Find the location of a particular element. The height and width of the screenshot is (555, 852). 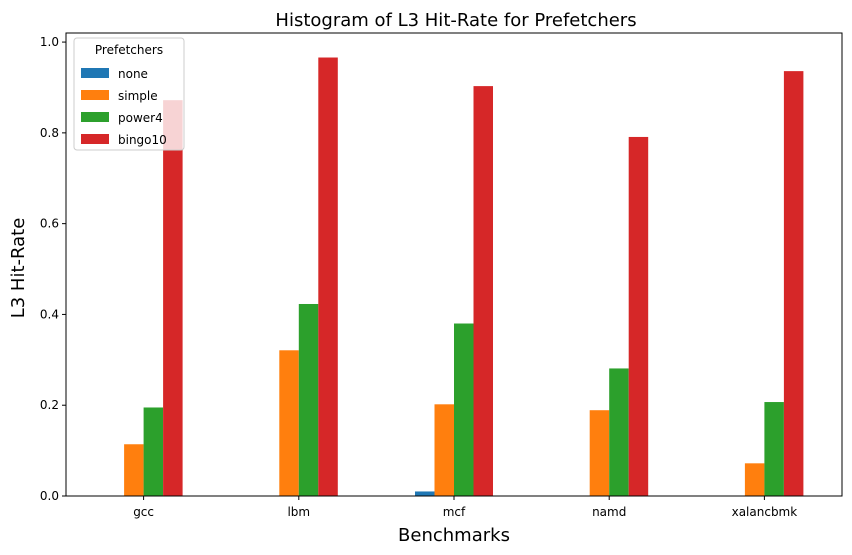

x-tick-label: gcc is located at coordinates (143, 512).